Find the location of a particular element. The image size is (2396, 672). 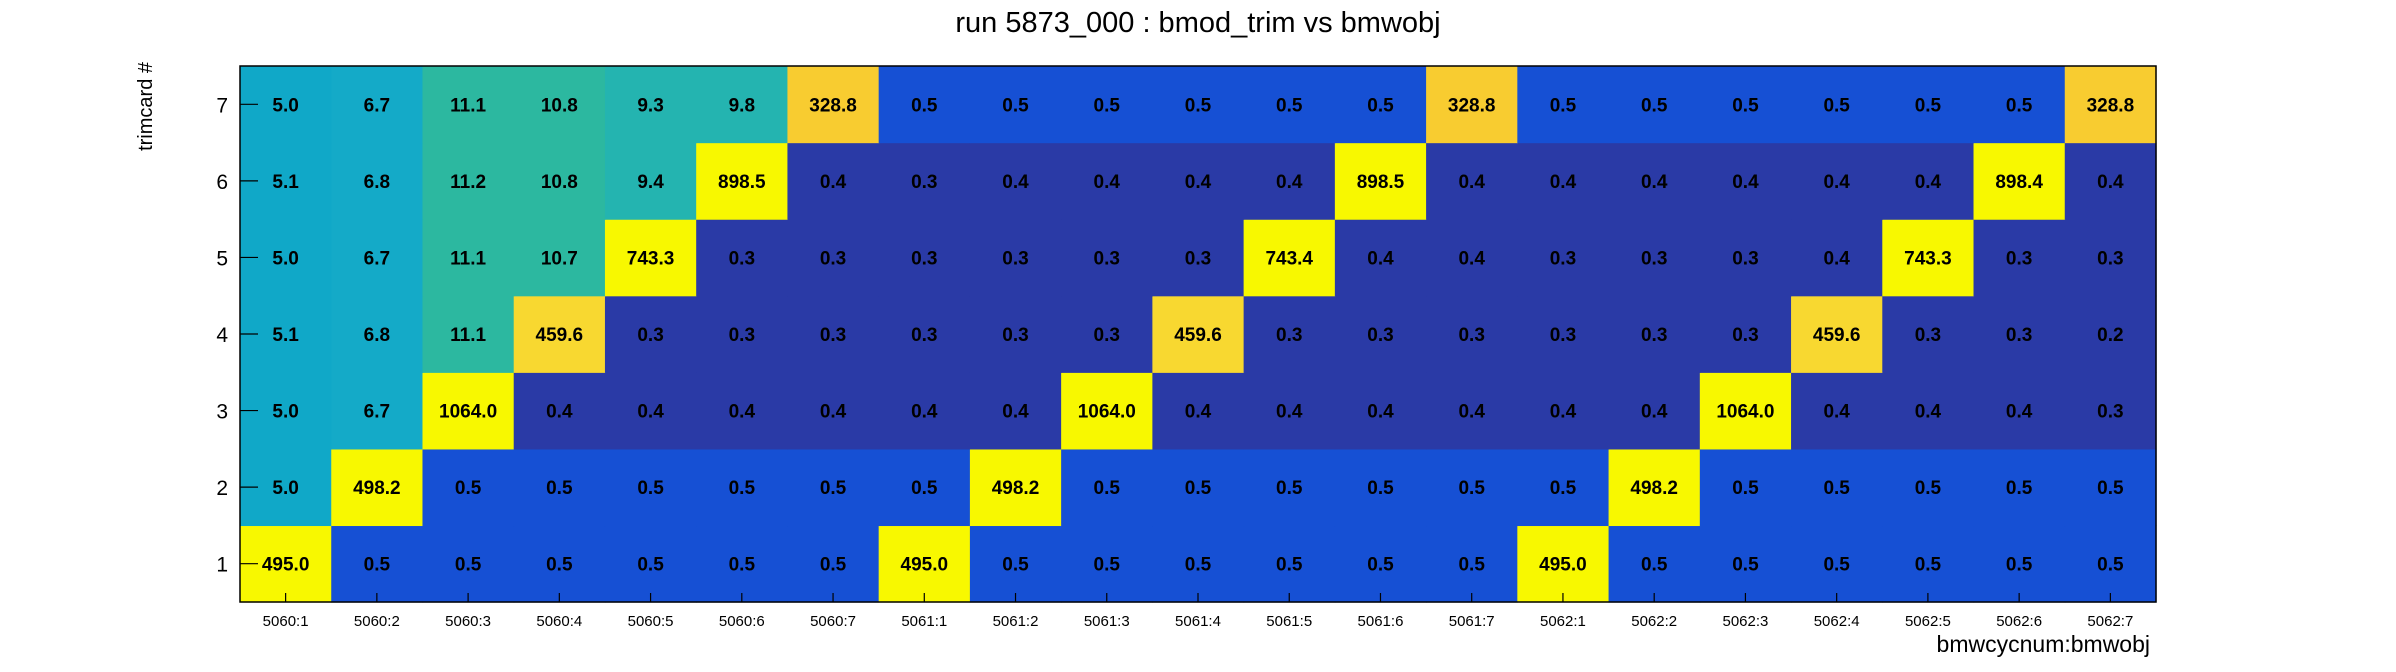

cell-value-label: 6.7 is located at coordinates (377, 412).